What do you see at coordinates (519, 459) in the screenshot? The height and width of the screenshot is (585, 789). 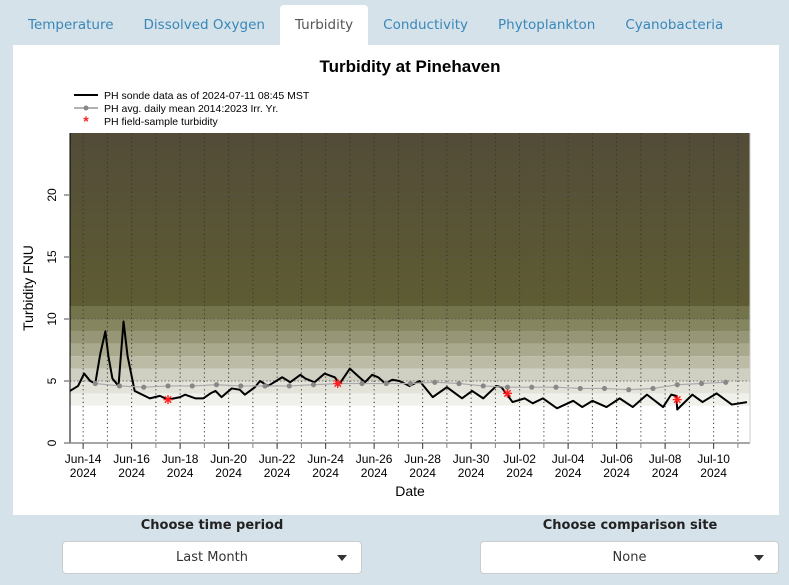 I see `x-tick-label: Jul-02` at bounding box center [519, 459].